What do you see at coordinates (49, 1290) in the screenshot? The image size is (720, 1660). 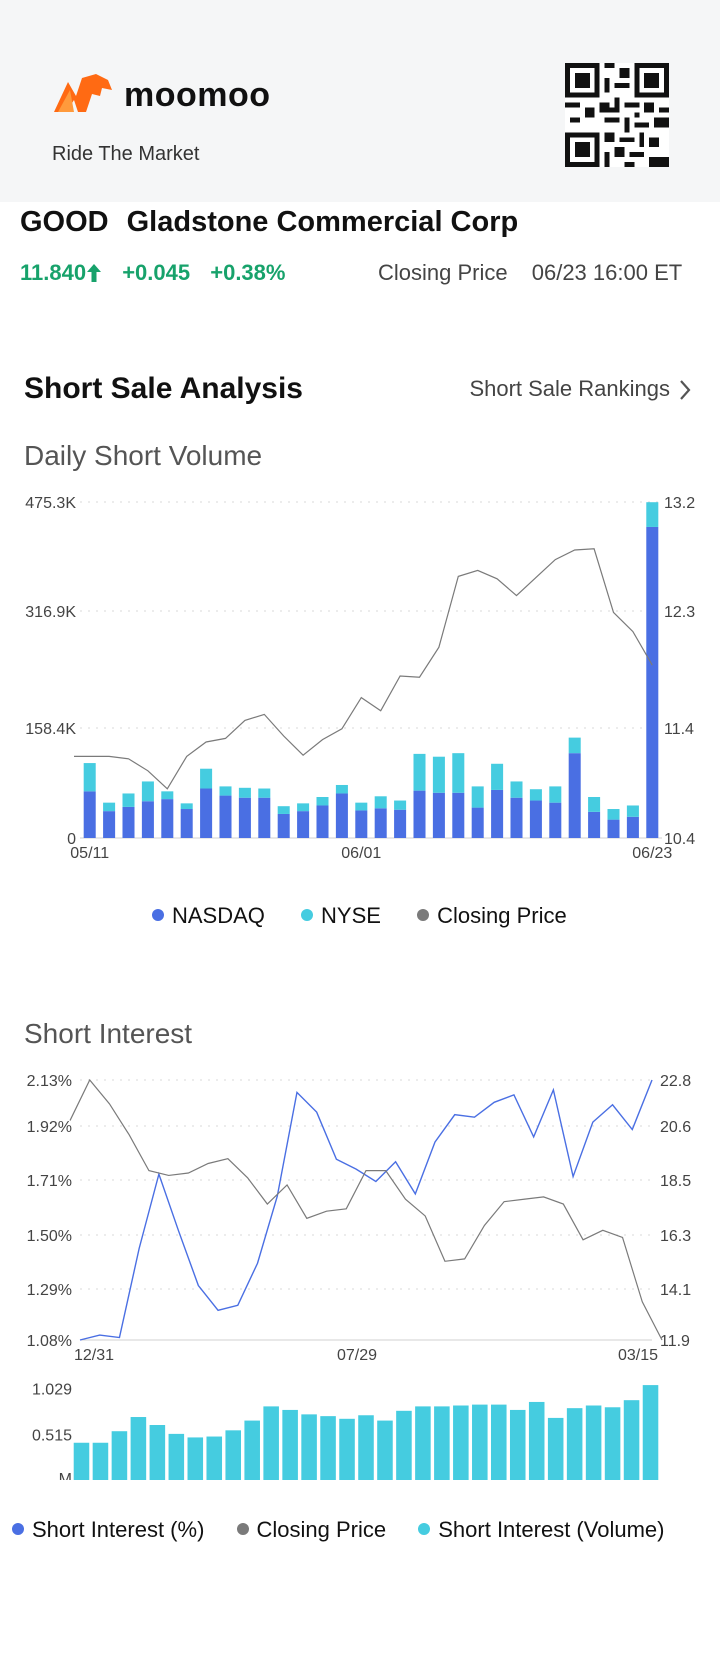 I see `y-tick-label-left: 1.29%` at bounding box center [49, 1290].